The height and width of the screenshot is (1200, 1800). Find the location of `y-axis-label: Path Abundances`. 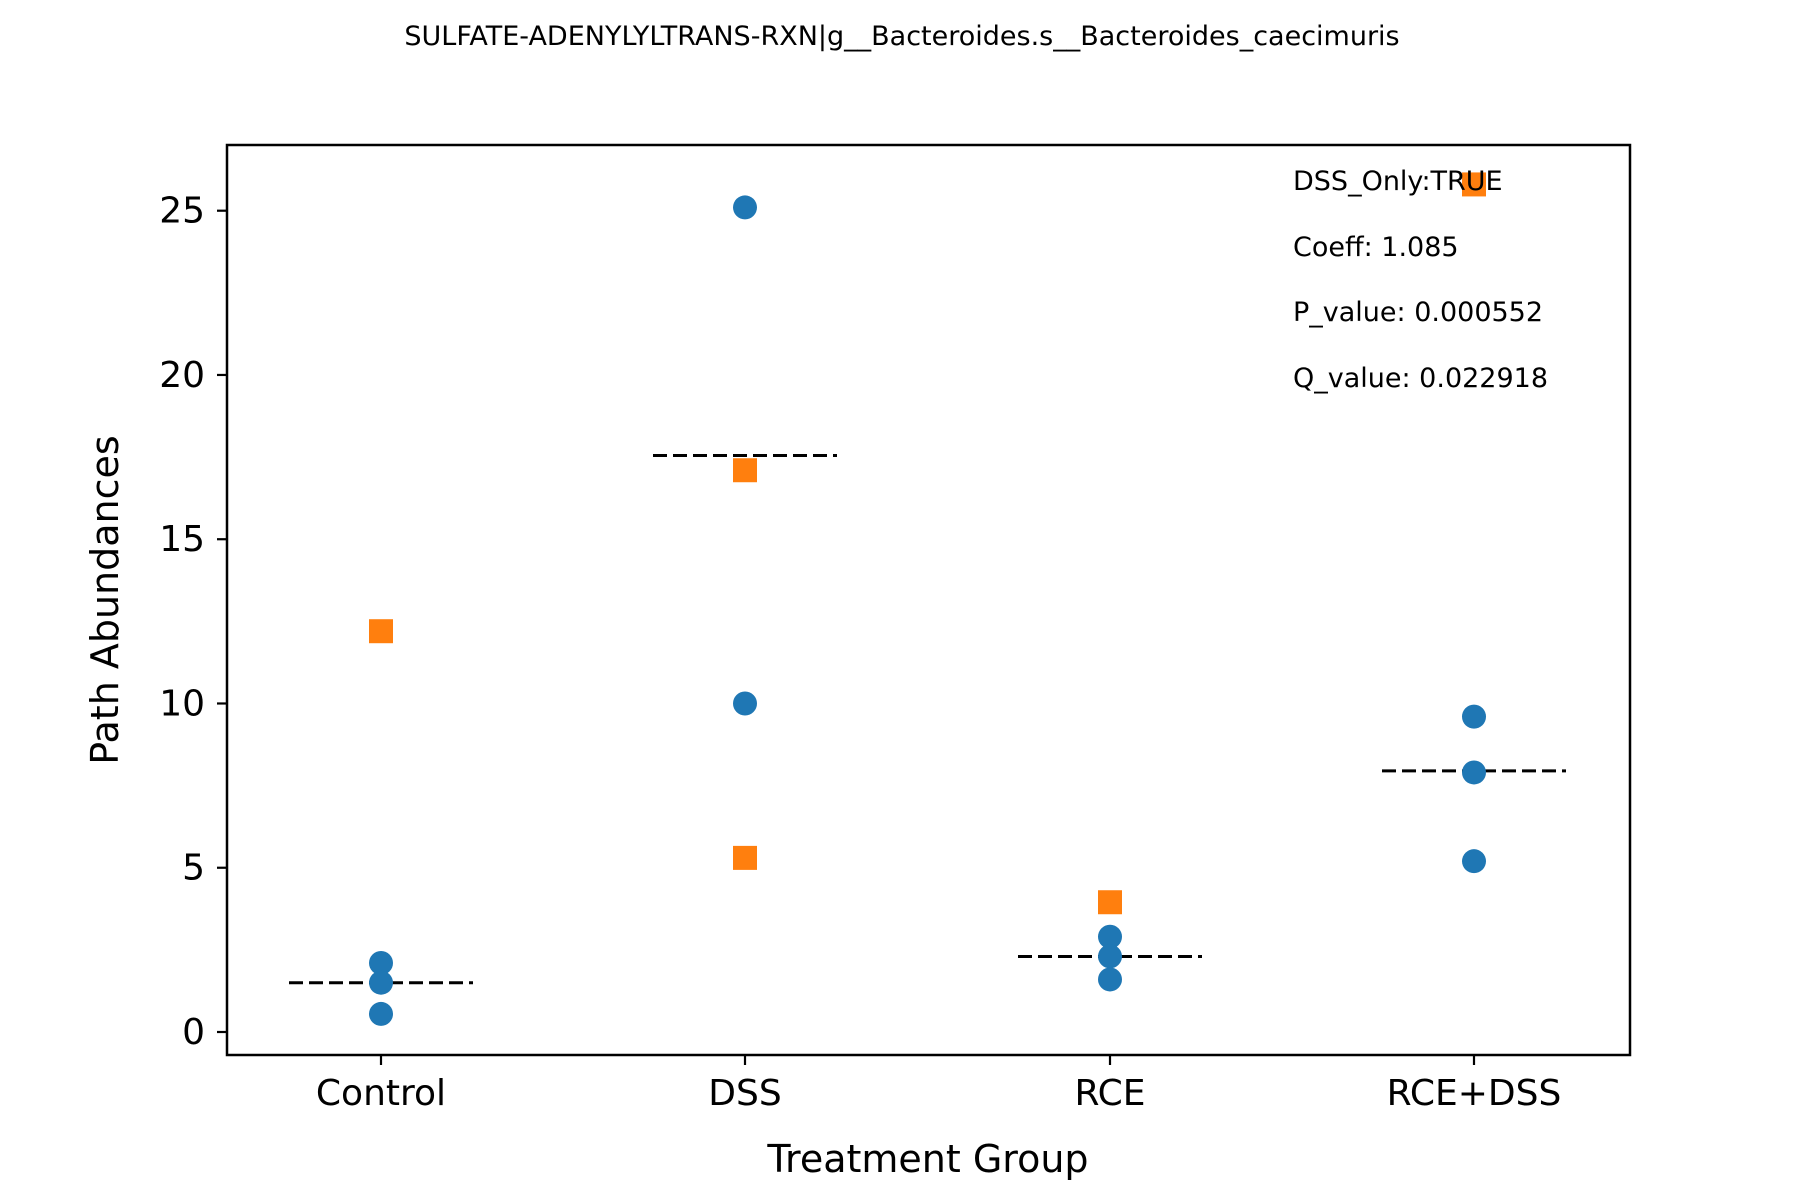

y-axis-label: Path Abundances is located at coordinates (105, 599).